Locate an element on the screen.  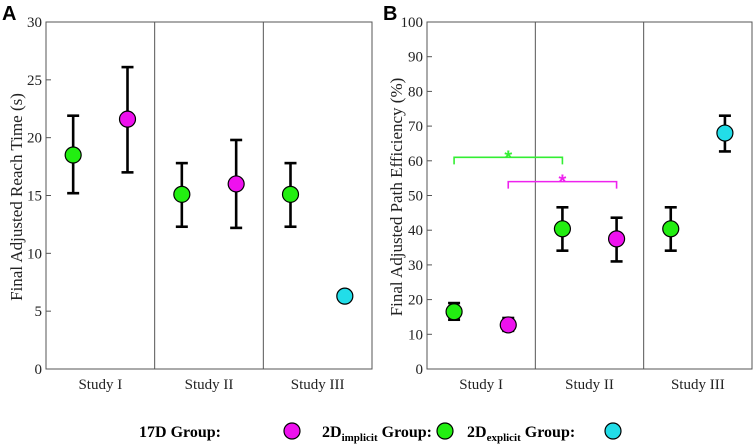
y-tick-label: 90 is located at coordinates (415, 58).